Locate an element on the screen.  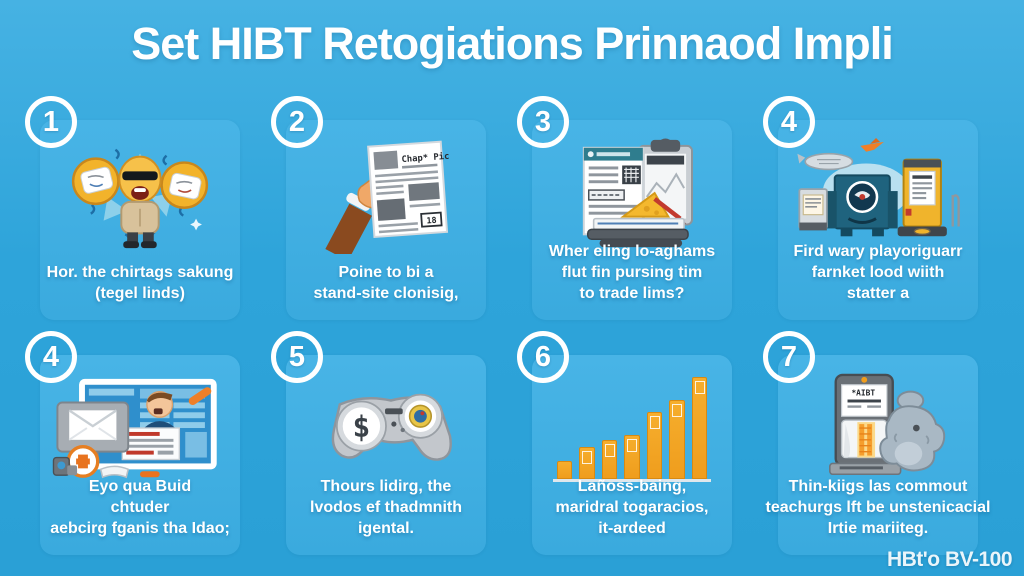
atm-elephant-illustration: *AIBT is located at coordinates (878, 430).